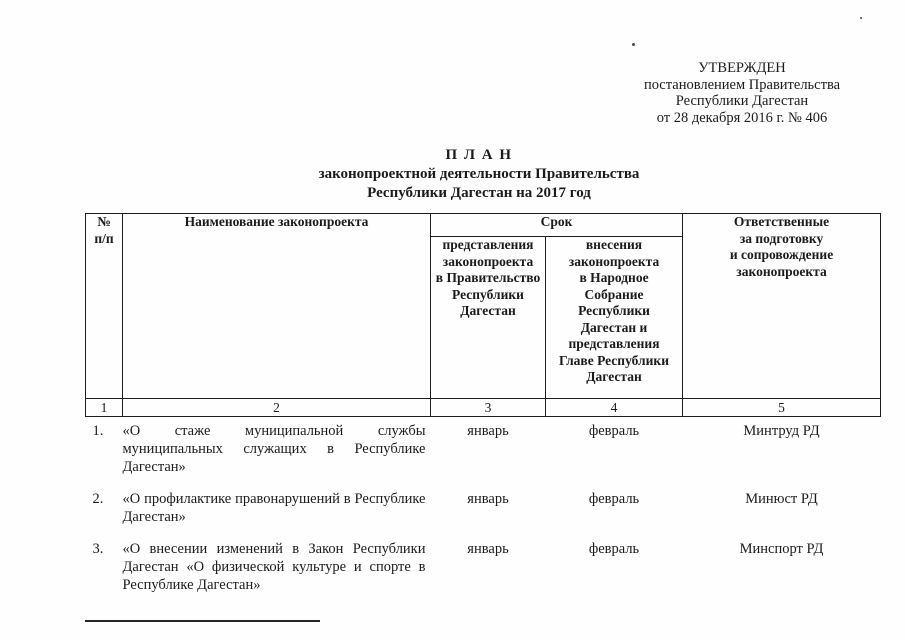 This screenshot has width=905, height=640. Describe the element at coordinates (781, 549) in the screenshot. I see `row-responsible: Минспорт РД` at that location.